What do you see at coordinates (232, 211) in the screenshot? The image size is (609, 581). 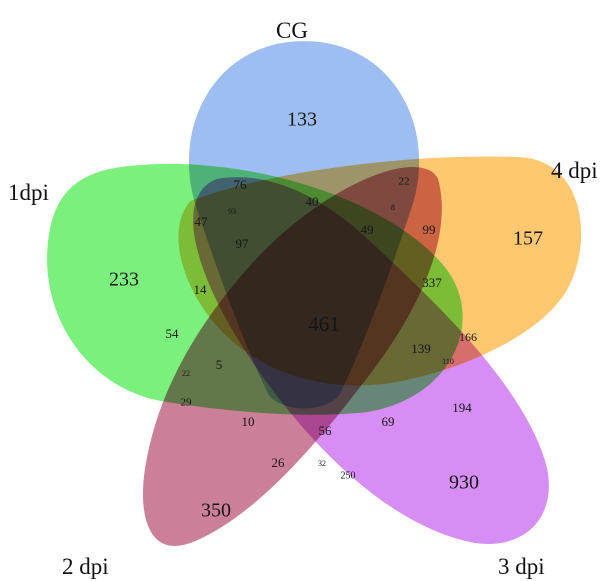 I see `region-count-8: 93` at bounding box center [232, 211].